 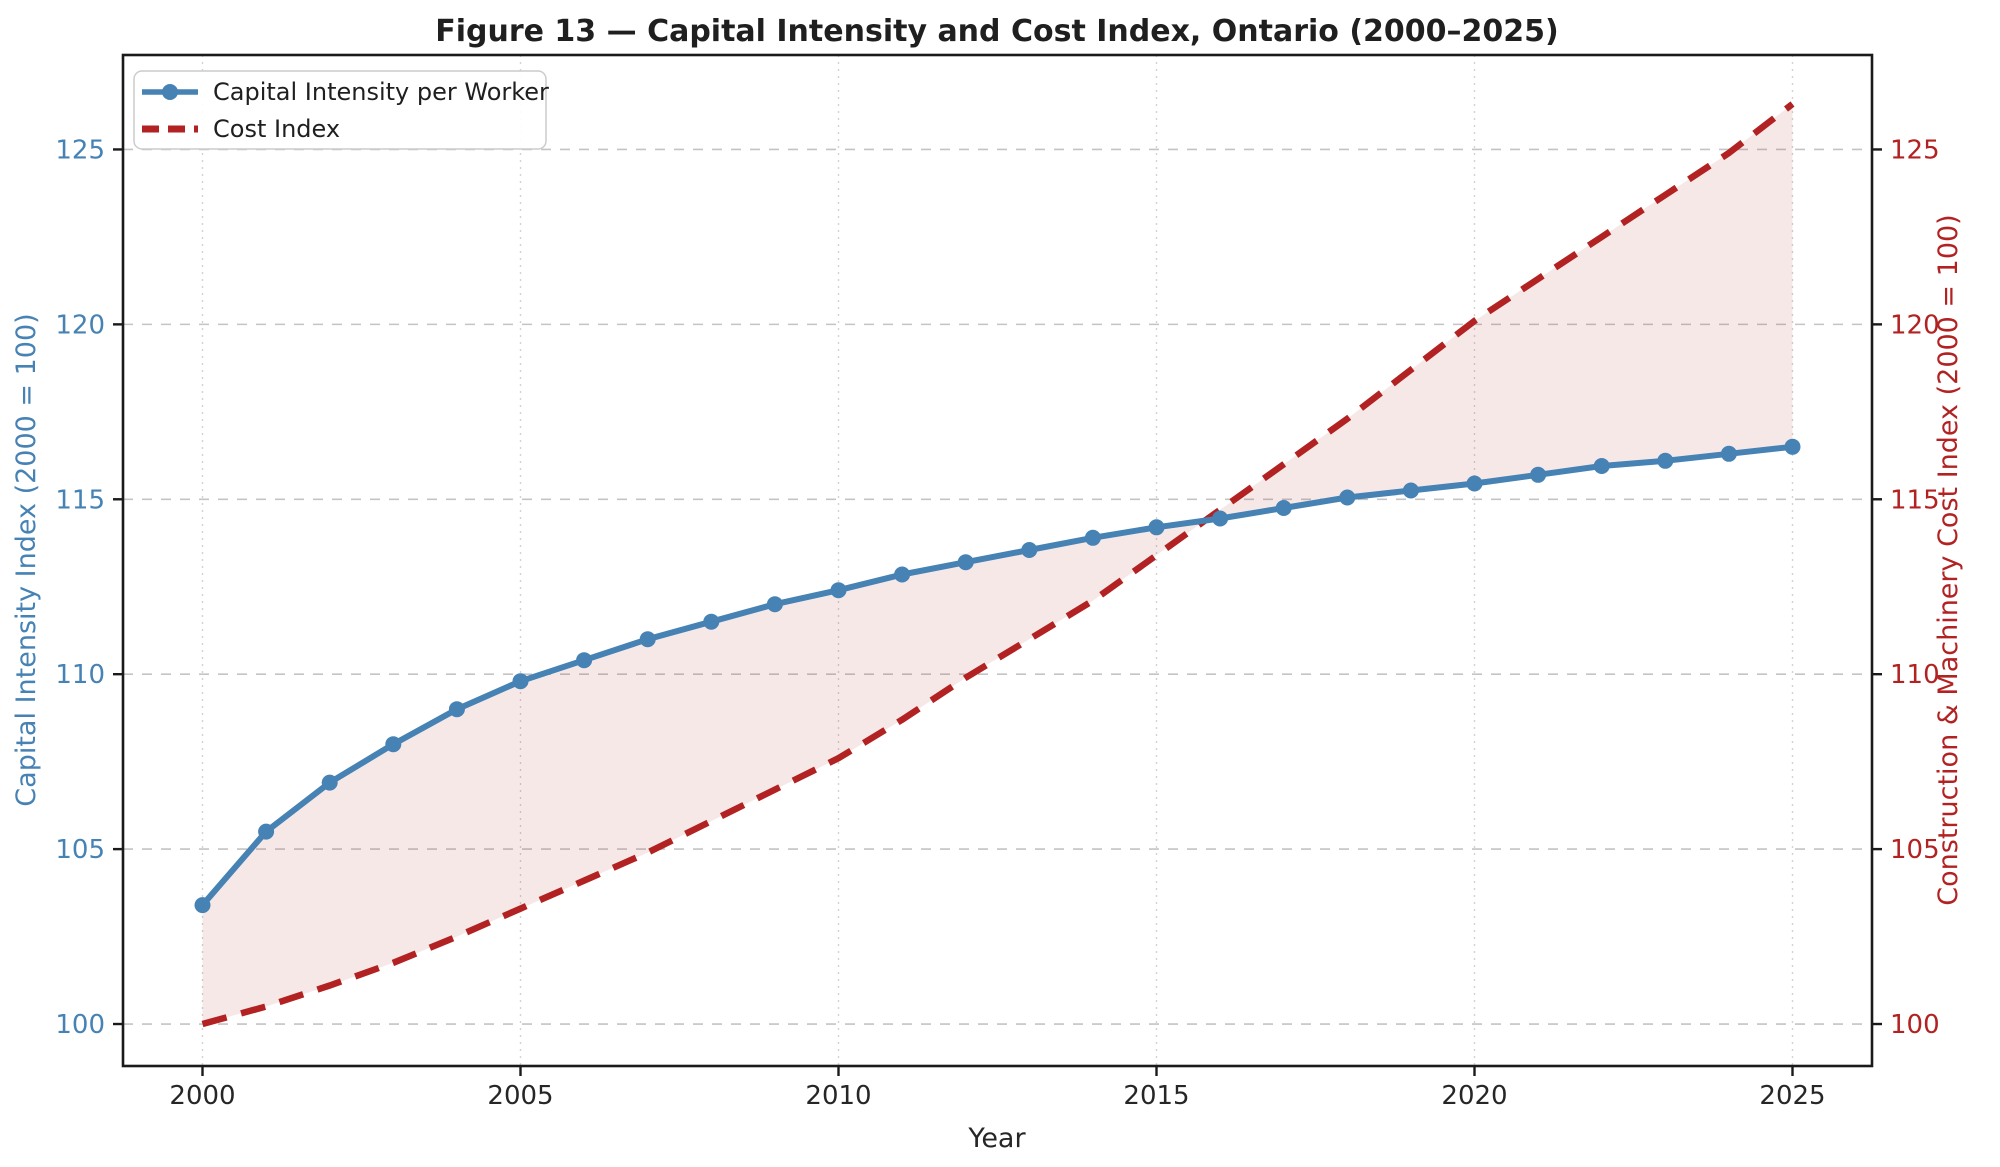 What do you see at coordinates (202, 1096) in the screenshot?
I see `x-tick-label: 2000` at bounding box center [202, 1096].